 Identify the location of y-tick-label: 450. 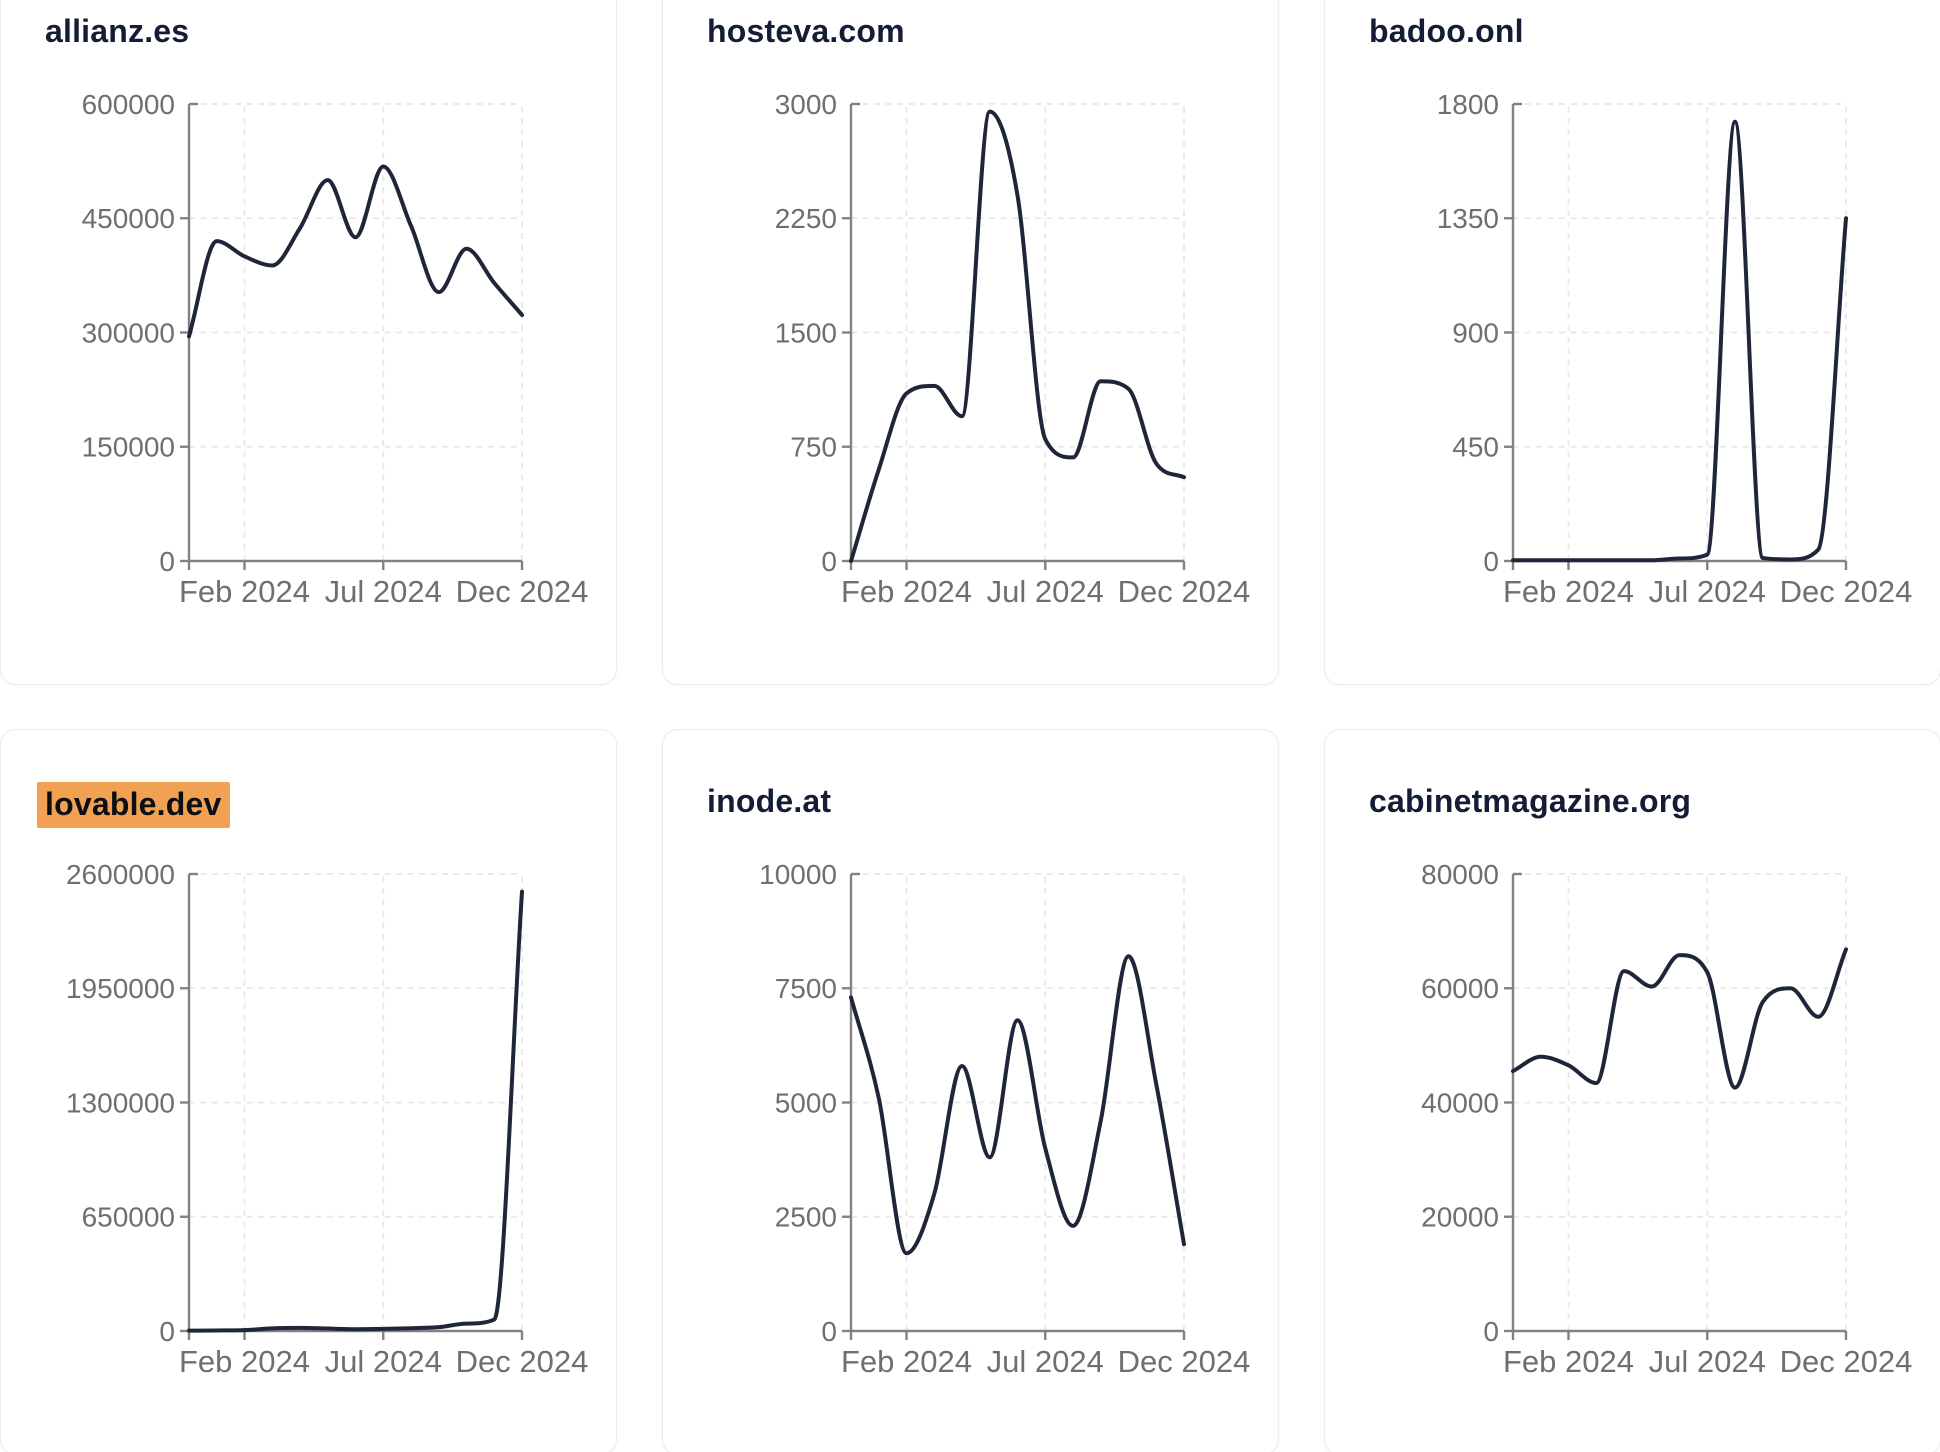
(1475, 447).